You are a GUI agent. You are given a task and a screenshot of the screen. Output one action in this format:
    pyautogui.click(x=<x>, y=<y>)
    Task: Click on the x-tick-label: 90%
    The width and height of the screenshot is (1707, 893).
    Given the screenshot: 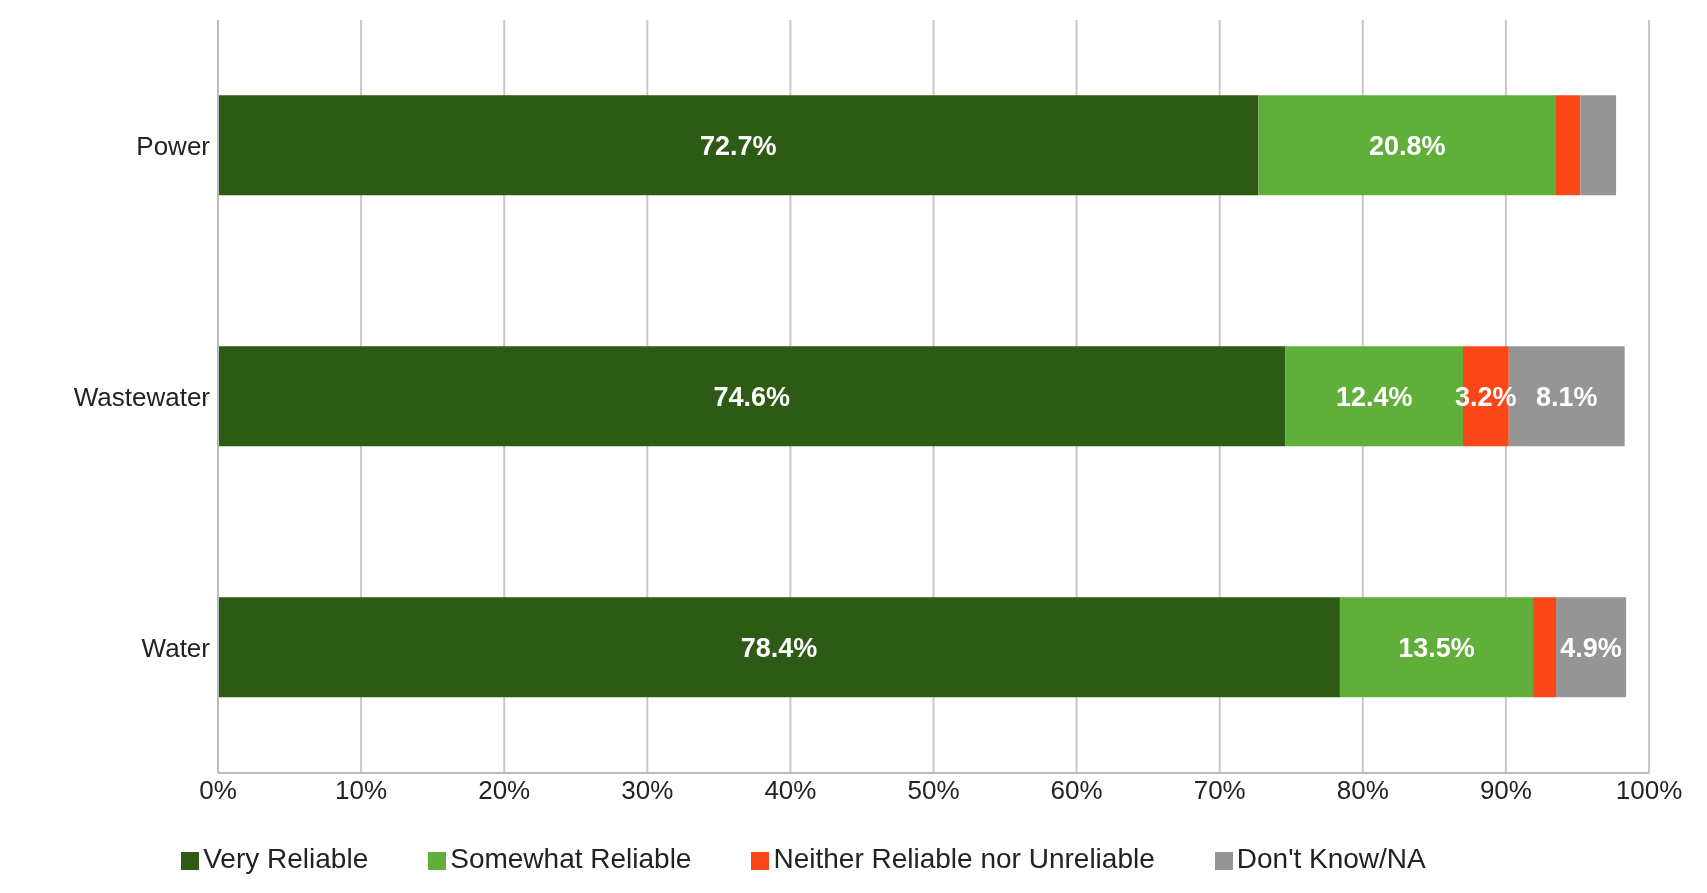 What is the action you would take?
    pyautogui.click(x=1505, y=790)
    